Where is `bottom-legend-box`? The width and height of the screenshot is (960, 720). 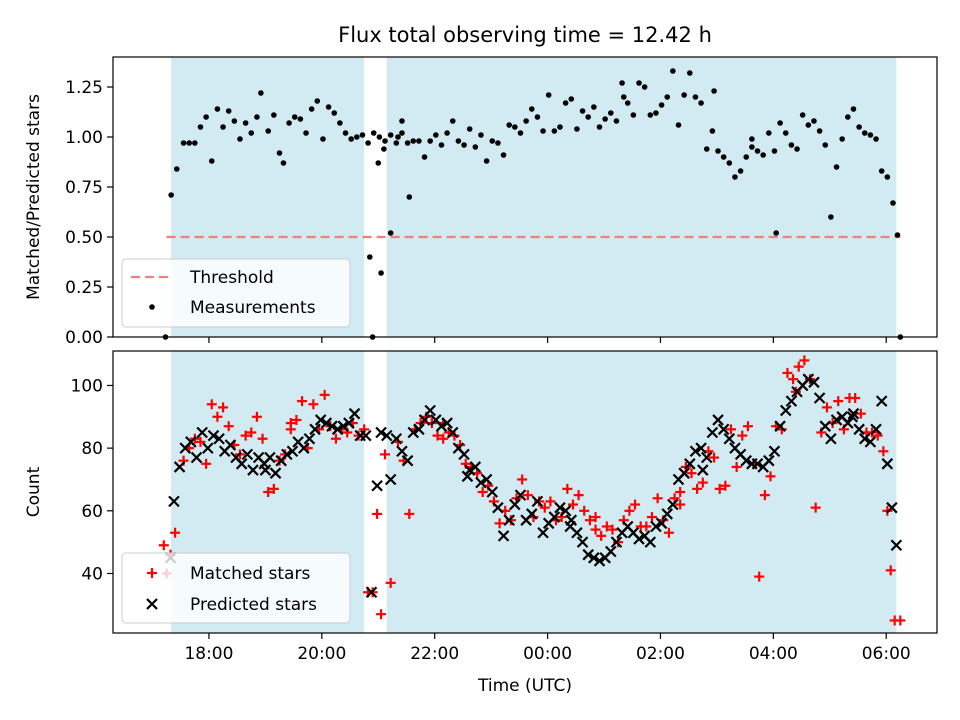
bottom-legend-box is located at coordinates (236, 588).